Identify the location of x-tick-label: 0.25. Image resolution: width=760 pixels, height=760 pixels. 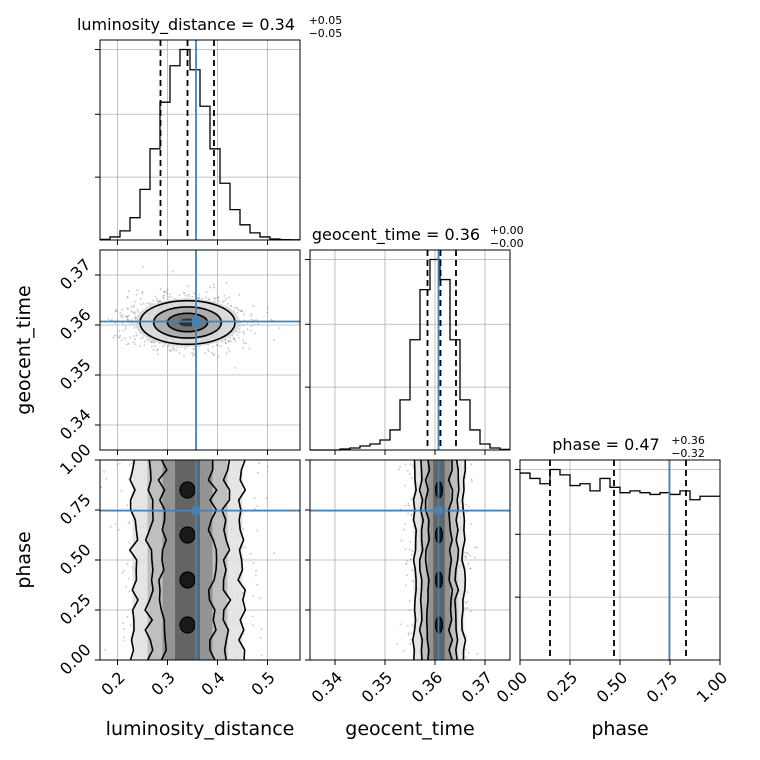
(562, 687).